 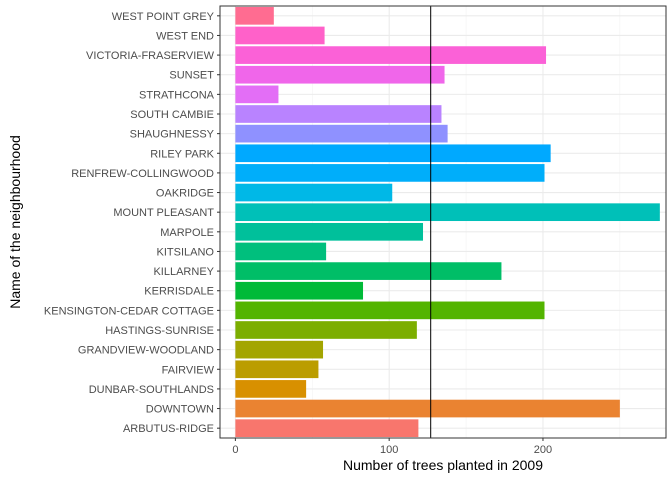 What do you see at coordinates (172, 135) in the screenshot?
I see `y-tick-label: SHAUGHNESSY` at bounding box center [172, 135].